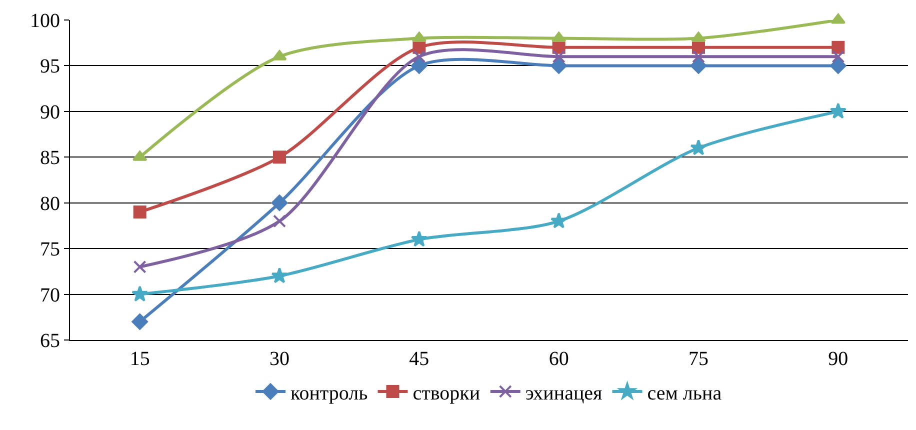 Image resolution: width=916 pixels, height=430 pixels. What do you see at coordinates (698, 359) in the screenshot?
I see `x-tick-label: 75` at bounding box center [698, 359].